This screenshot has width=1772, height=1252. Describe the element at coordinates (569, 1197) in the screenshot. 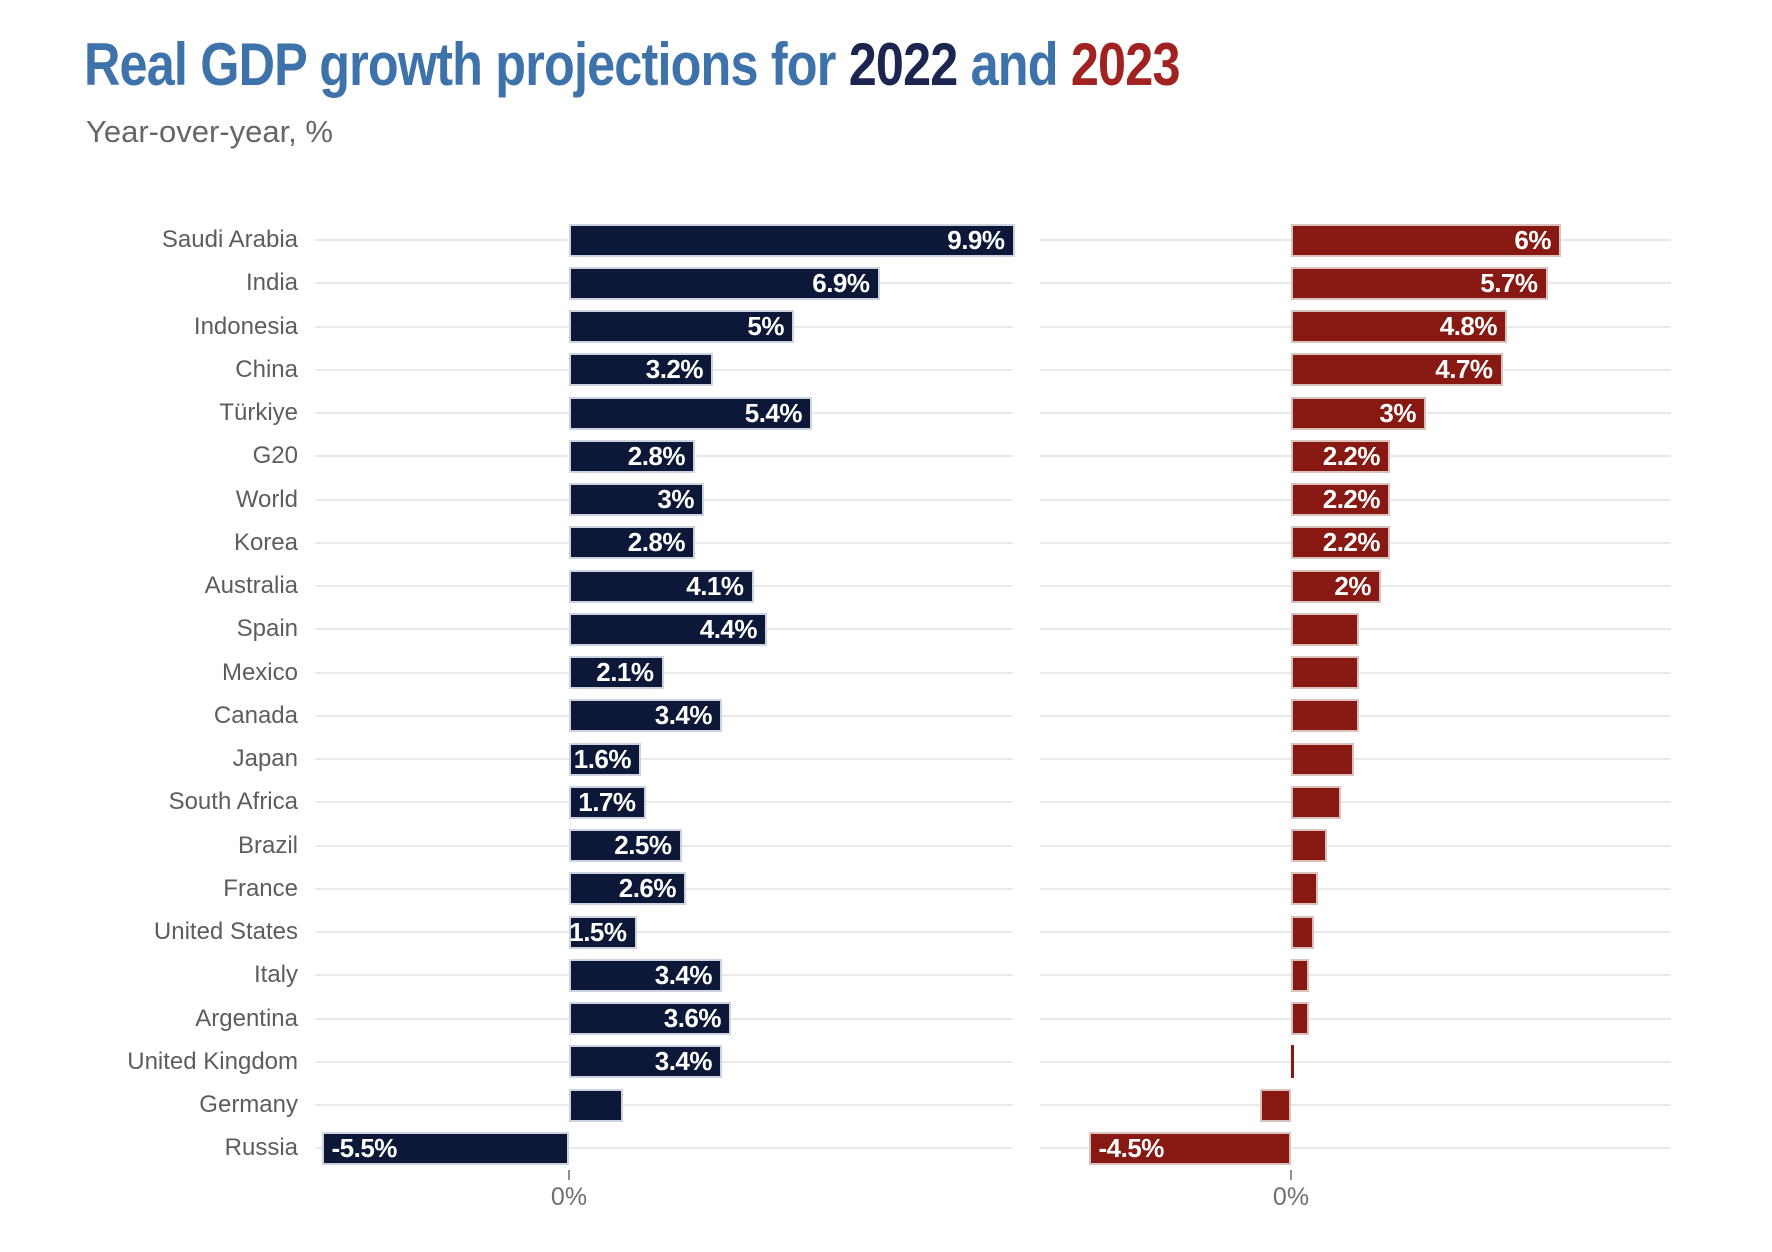

I see `axis-zero-label-2022: 0%` at that location.